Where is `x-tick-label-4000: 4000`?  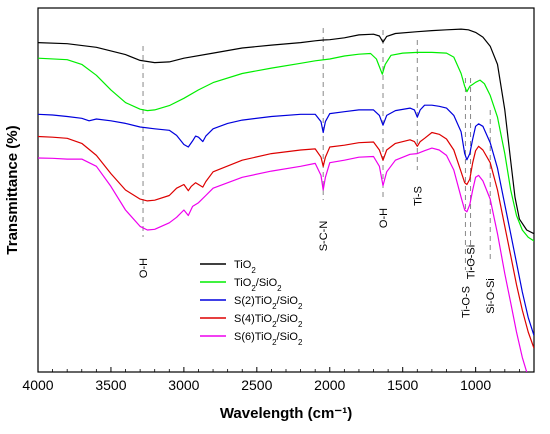 x-tick-label-4000: 4000 is located at coordinates (37, 385).